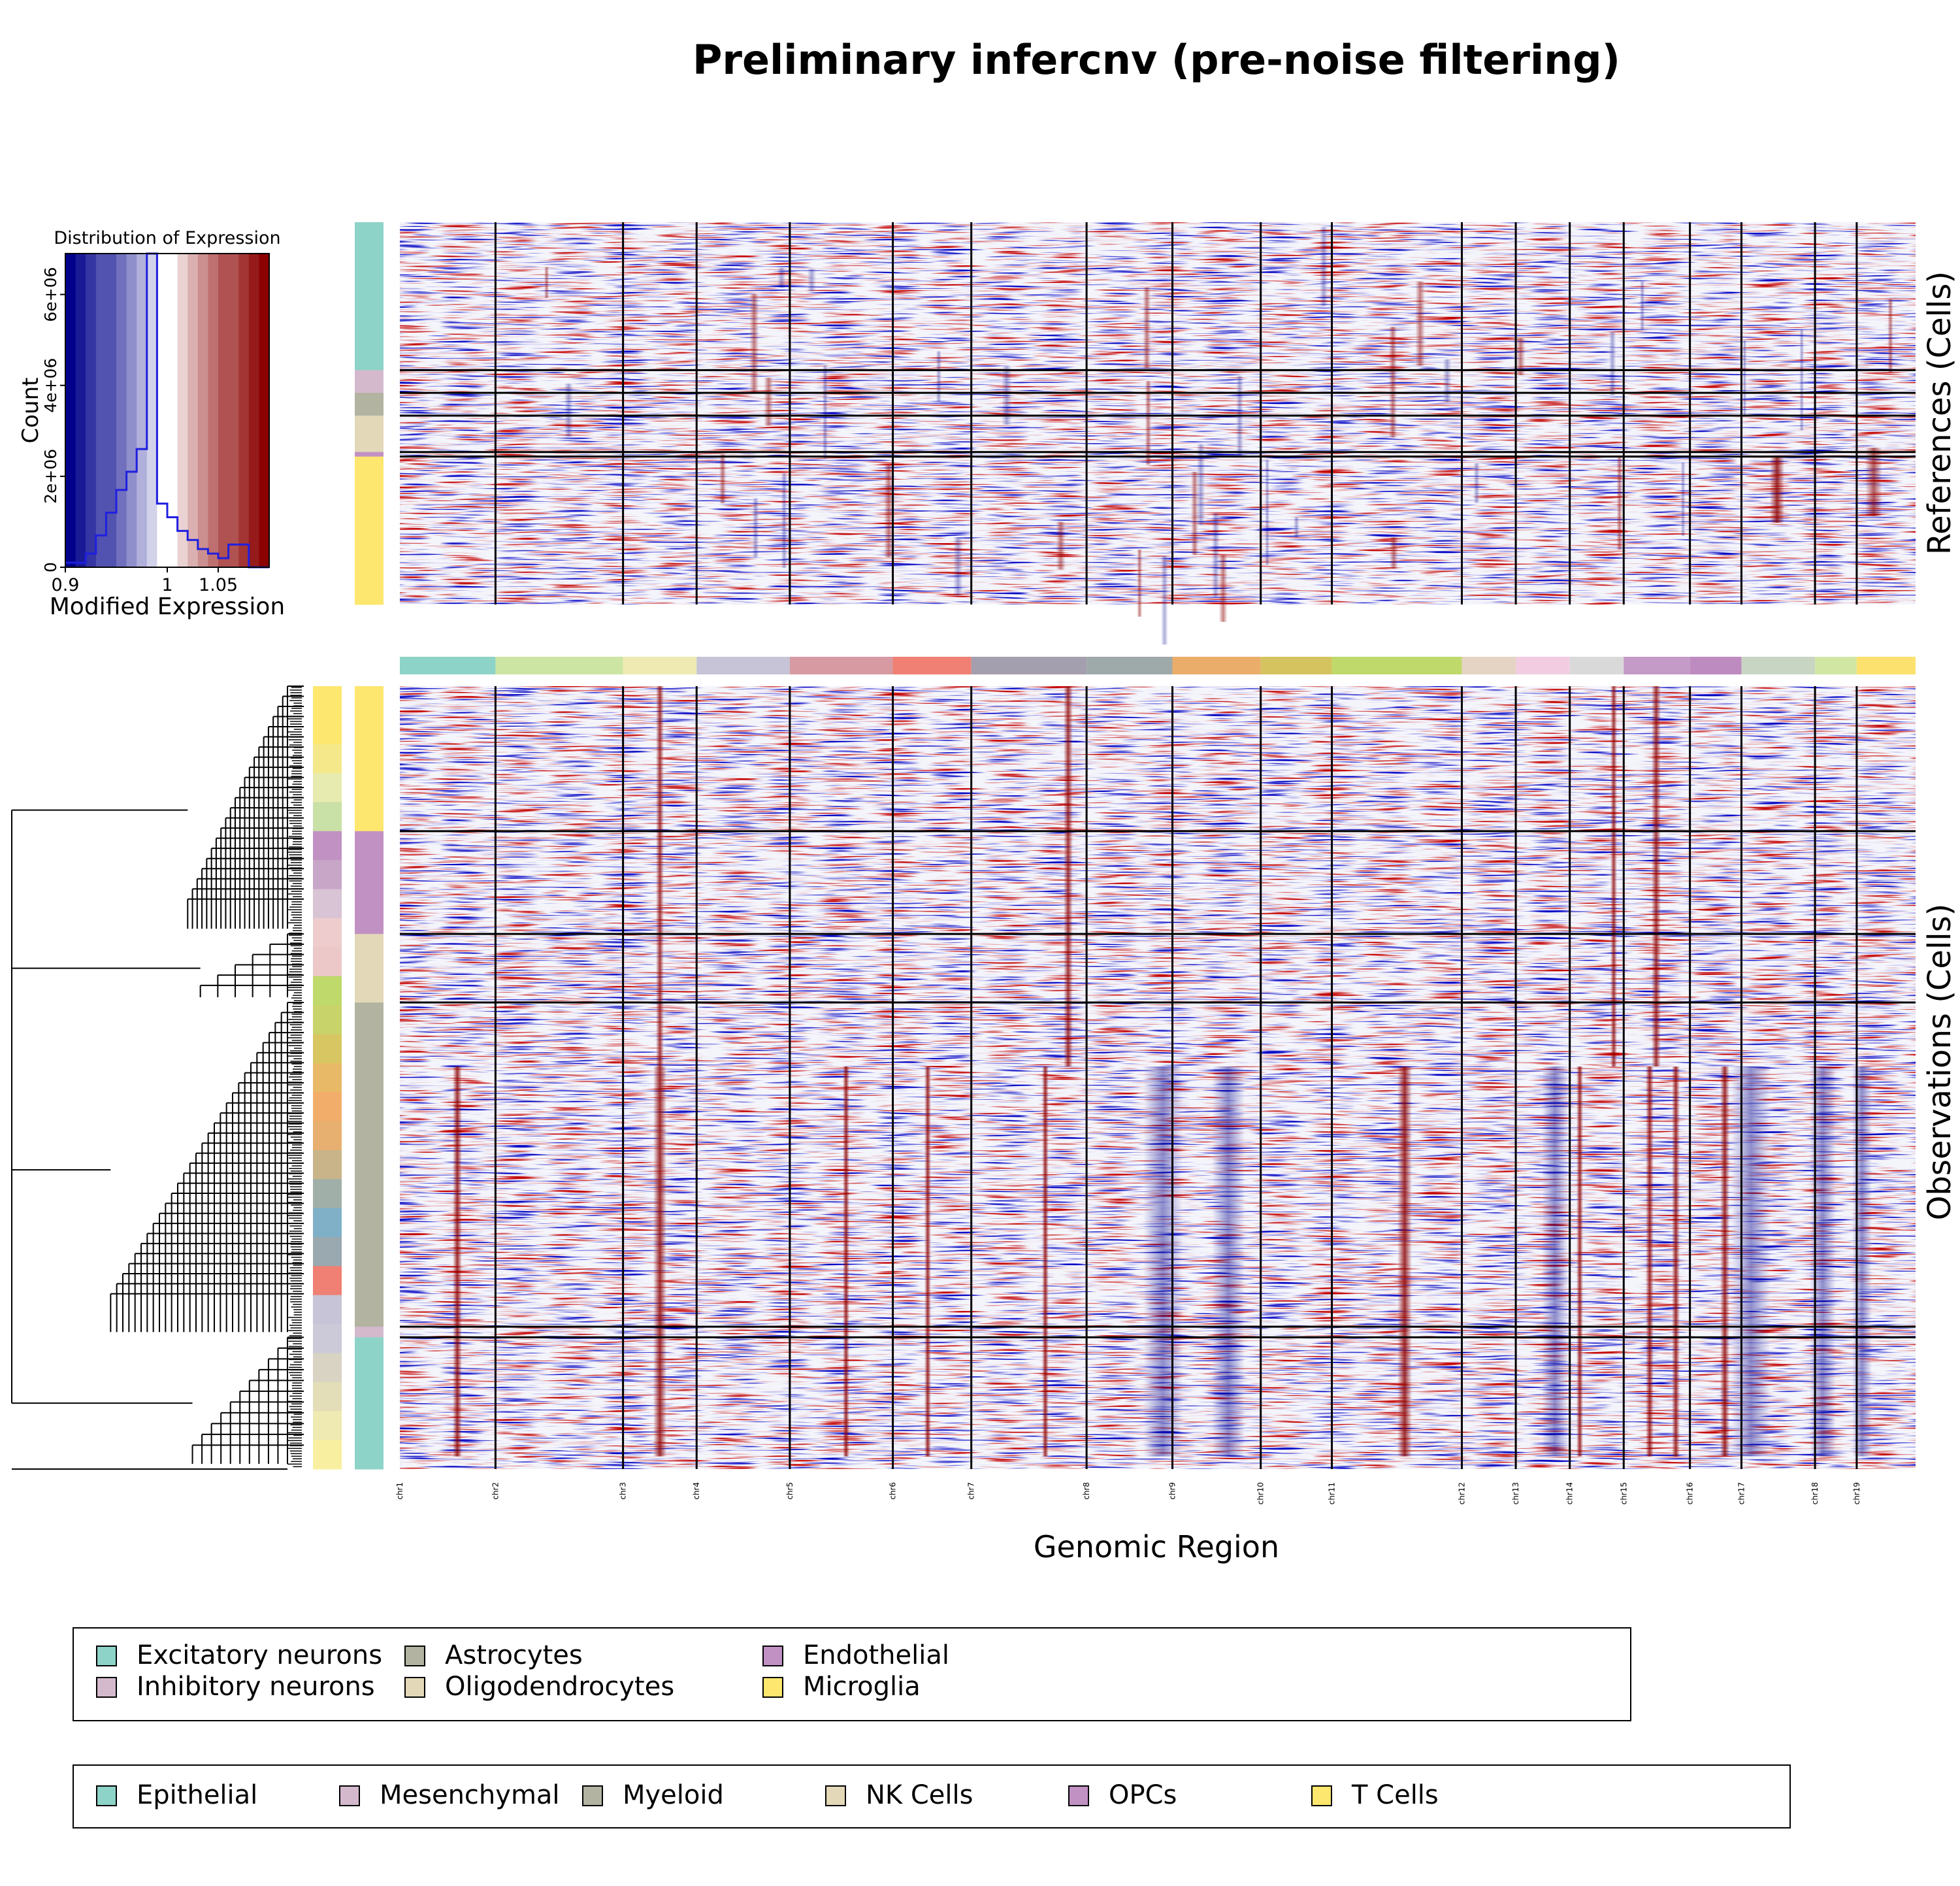  What do you see at coordinates (256, 1687) in the screenshot?
I see `legend-label: Inhibitory neurons` at bounding box center [256, 1687].